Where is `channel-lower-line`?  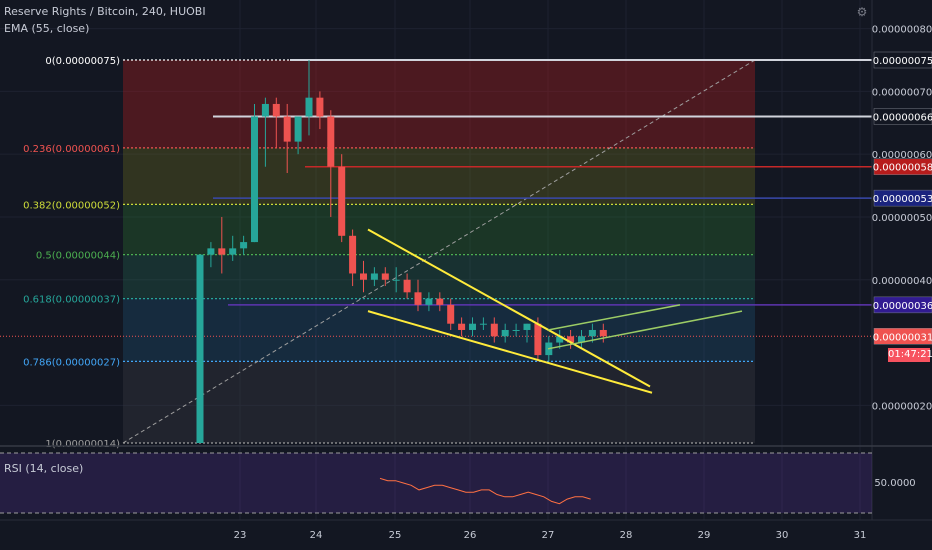 channel-lower-line is located at coordinates (645, 330).